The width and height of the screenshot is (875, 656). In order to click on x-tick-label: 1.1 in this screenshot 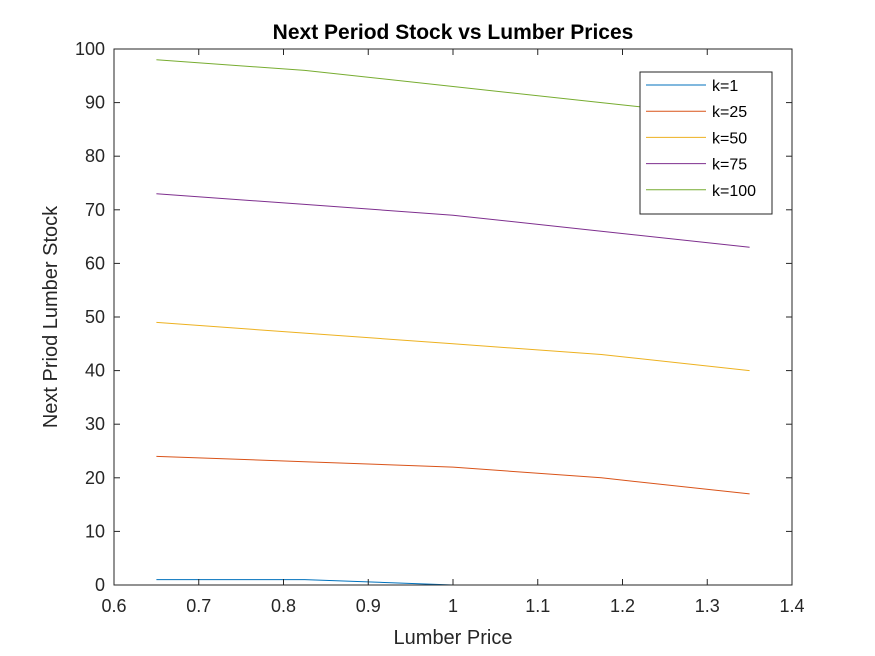, I will do `click(537, 606)`.